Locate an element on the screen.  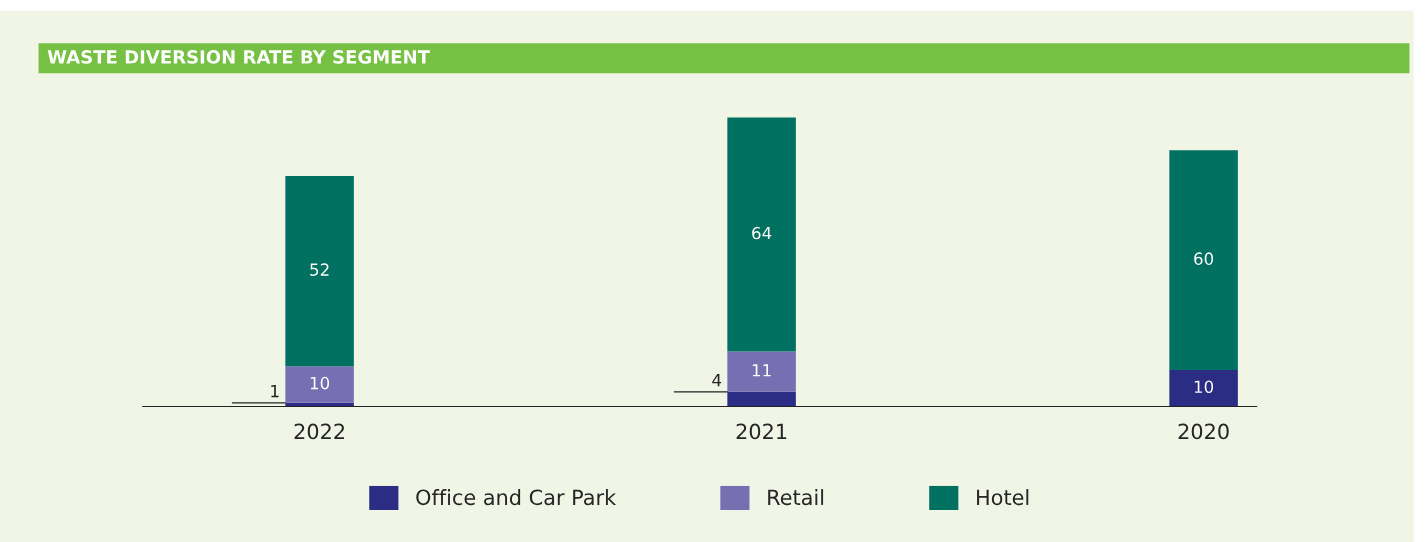
legend-label: Hotel is located at coordinates (1003, 497).